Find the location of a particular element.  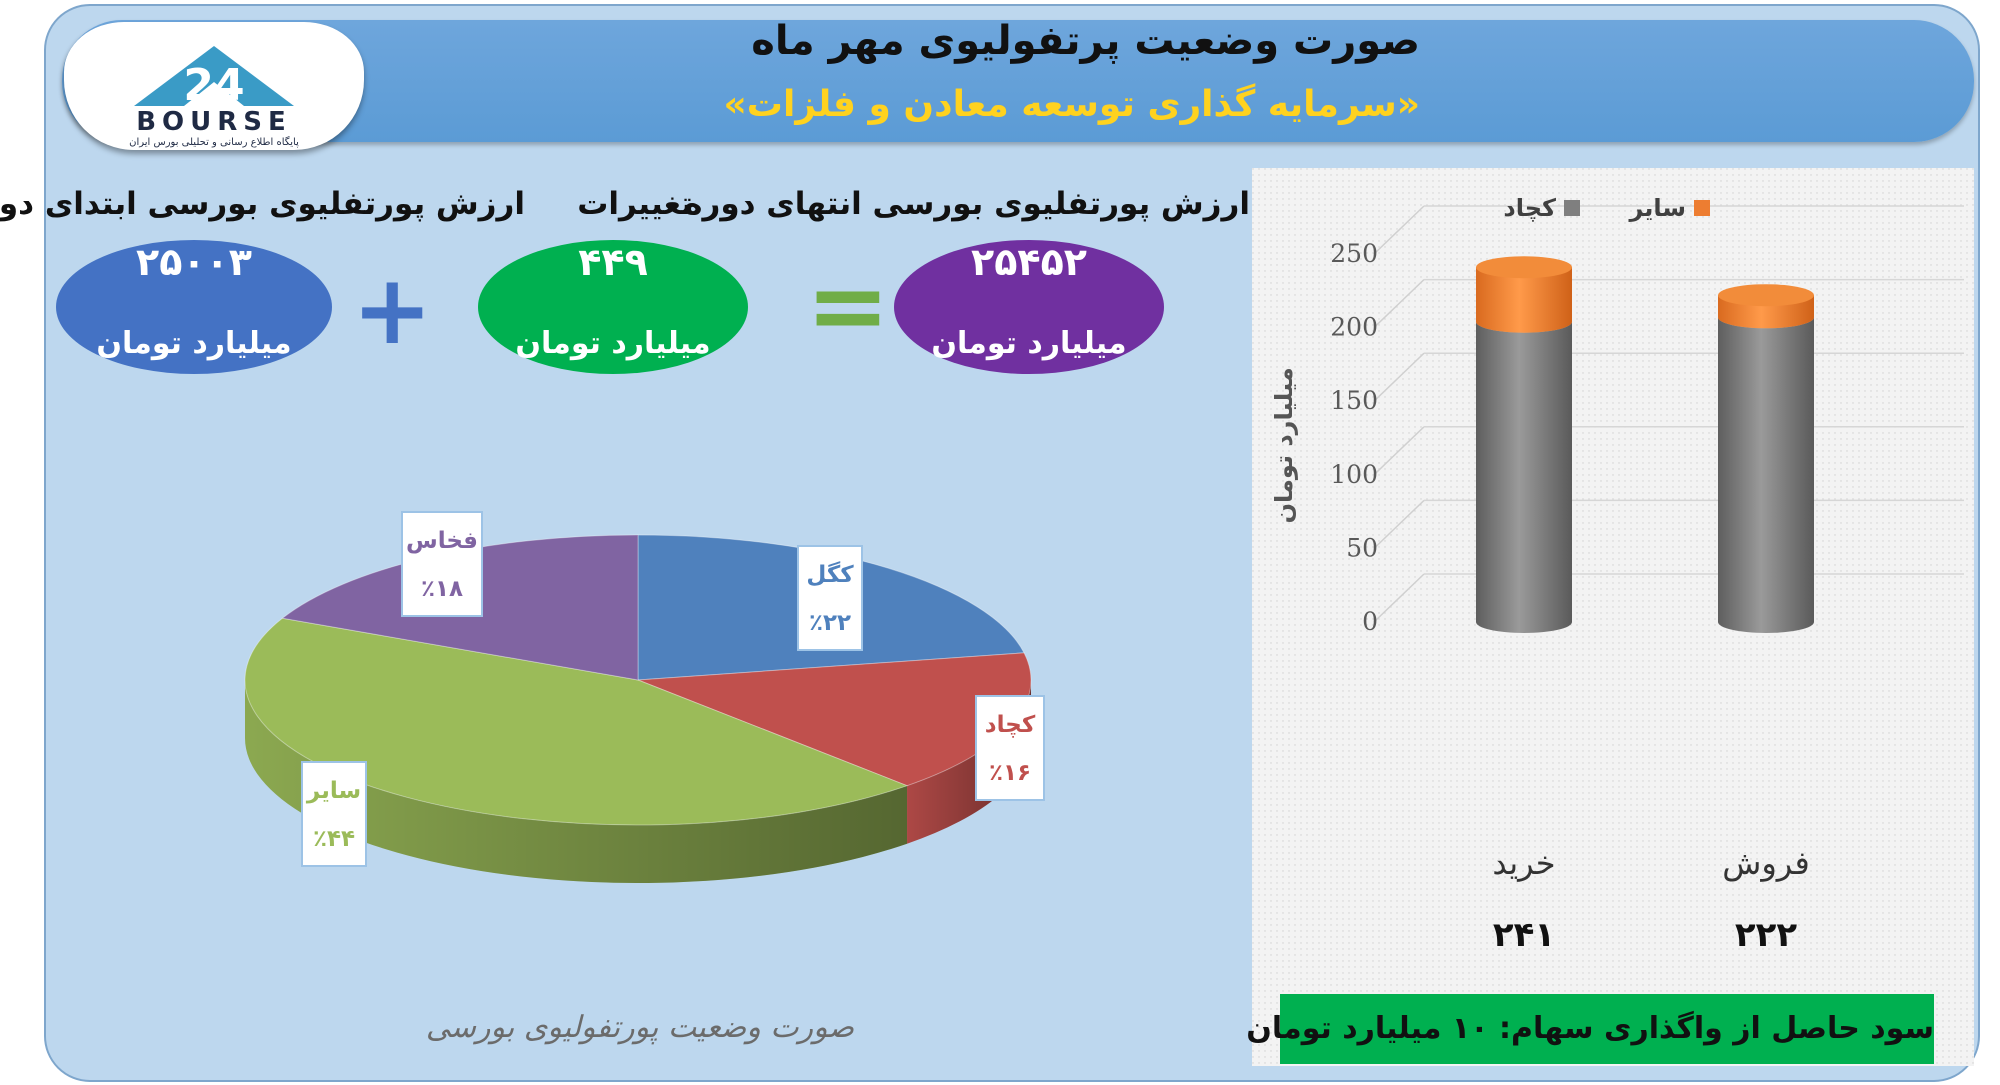

bar-y-tick-label: 100 is located at coordinates (1354, 474).